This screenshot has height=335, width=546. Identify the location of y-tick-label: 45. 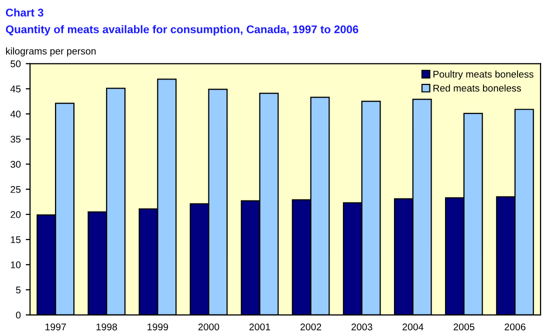
(15, 89).